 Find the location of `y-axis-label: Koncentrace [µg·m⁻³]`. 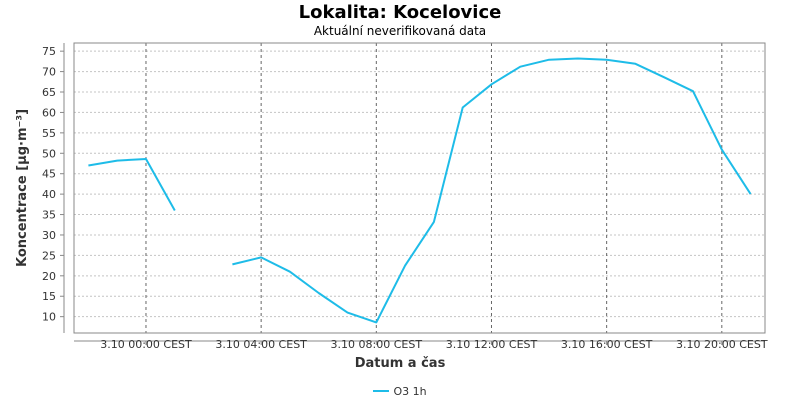

y-axis-label: Koncentrace [µg·m⁻³] is located at coordinates (22, 188).